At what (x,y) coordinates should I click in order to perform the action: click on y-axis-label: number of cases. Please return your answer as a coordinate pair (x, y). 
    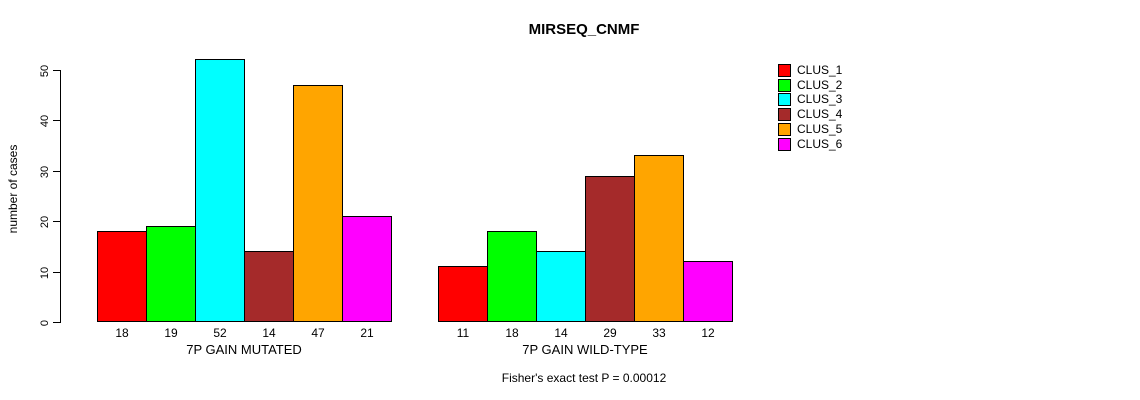
    Looking at the image, I should click on (13, 189).